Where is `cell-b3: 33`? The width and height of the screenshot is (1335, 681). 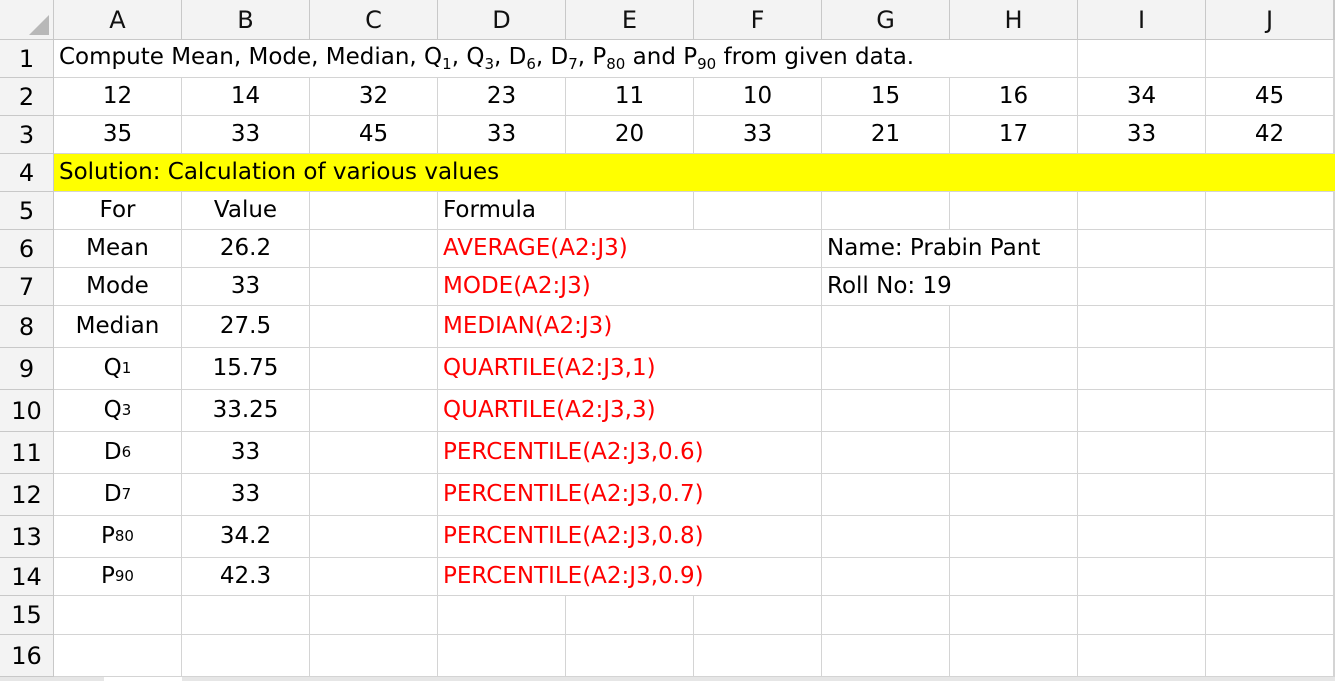 cell-b3: 33 is located at coordinates (246, 135).